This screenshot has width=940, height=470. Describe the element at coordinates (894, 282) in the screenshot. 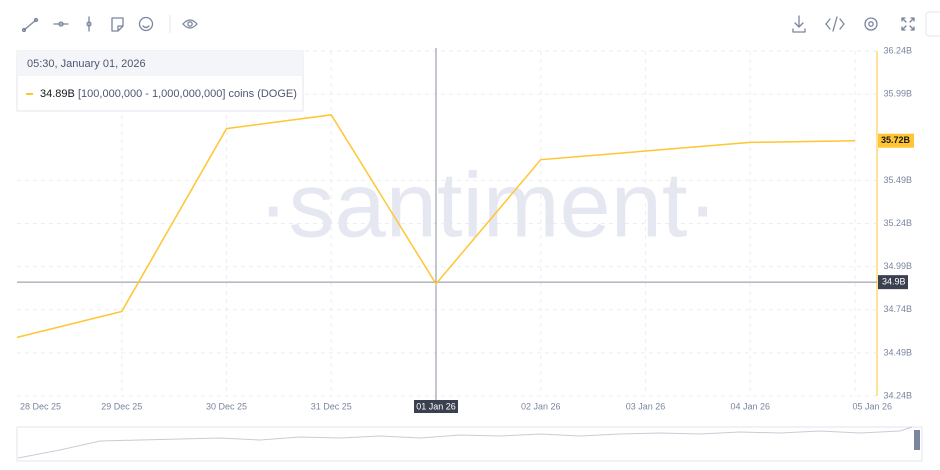

I see `crosshair-y-label: 34.9B` at that location.